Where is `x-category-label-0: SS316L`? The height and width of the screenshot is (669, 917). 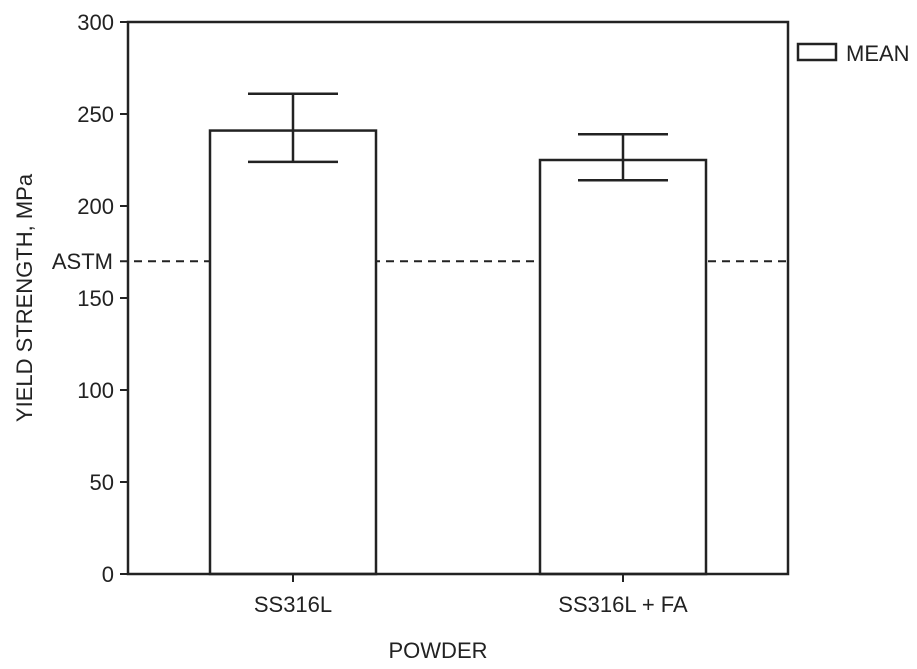 x-category-label-0: SS316L is located at coordinates (293, 604).